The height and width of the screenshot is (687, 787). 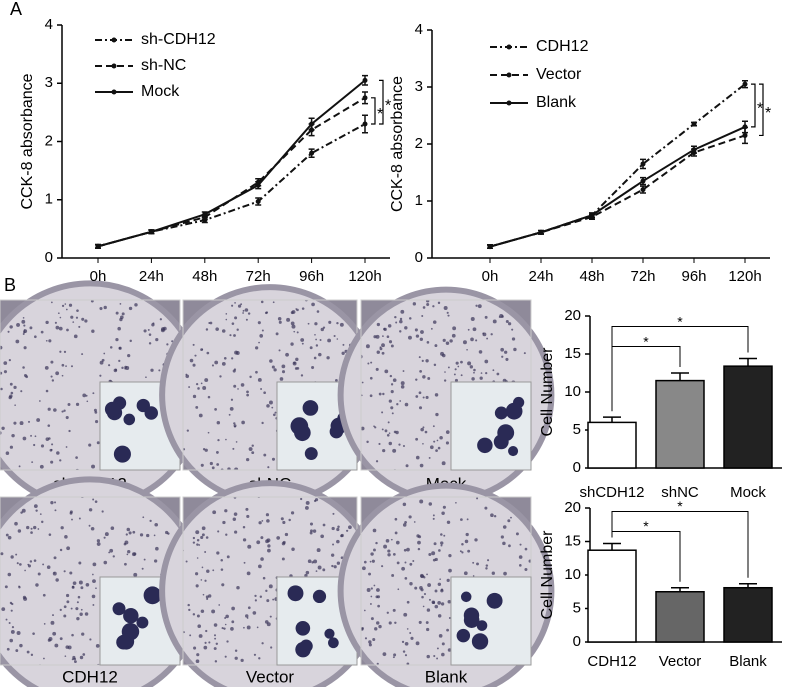 What do you see at coordinates (680, 544) in the screenshot?
I see `significance-bracket` at bounding box center [680, 544].